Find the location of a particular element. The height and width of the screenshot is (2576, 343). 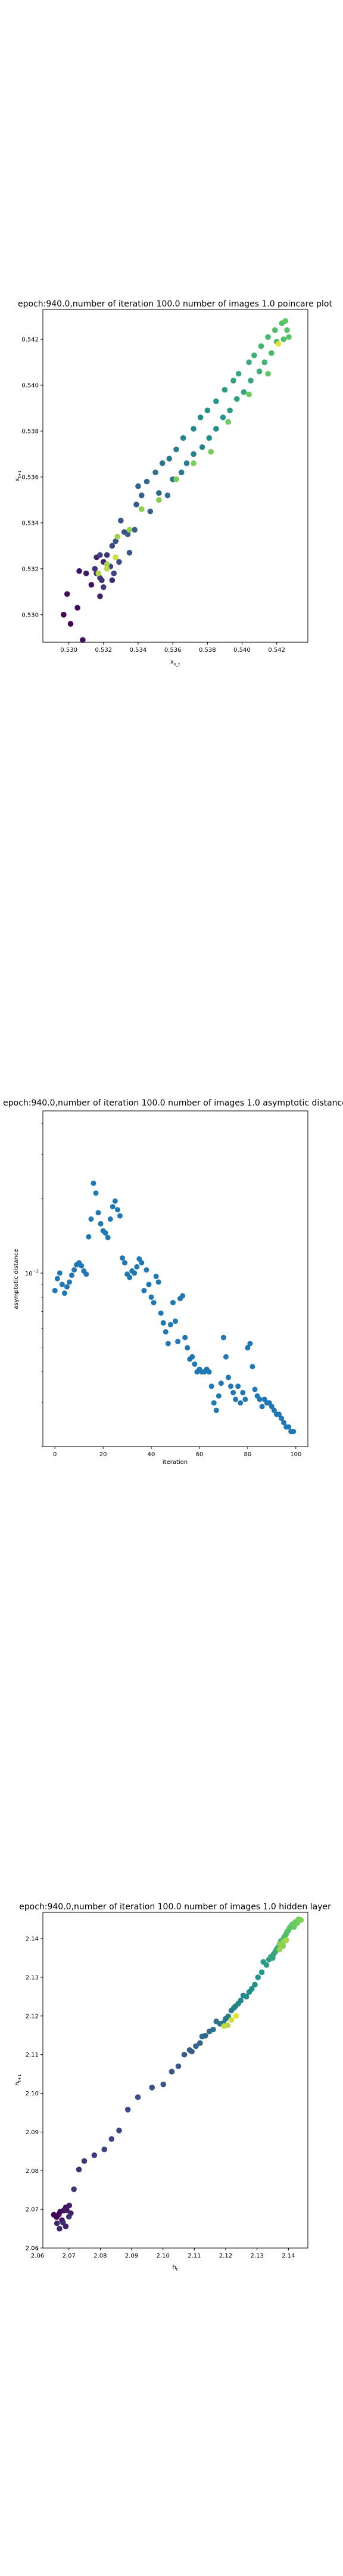

y-tick-label: 2.13 is located at coordinates (33, 1978).